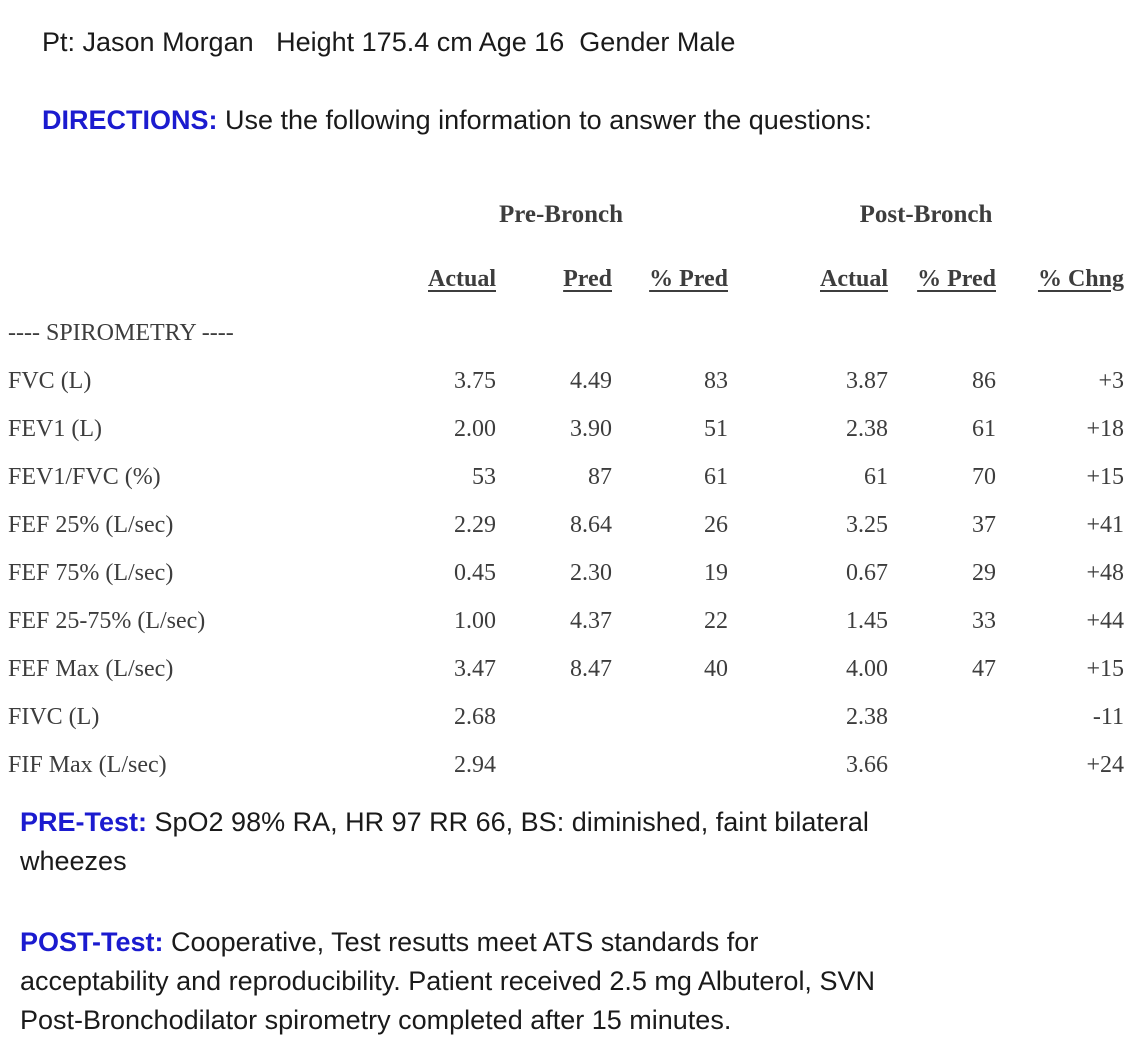 This screenshot has width=1136, height=1040. I want to click on table-row: FEV1 (L) 2.00 3.90 51 2.38 61 +18, so click(566, 425).